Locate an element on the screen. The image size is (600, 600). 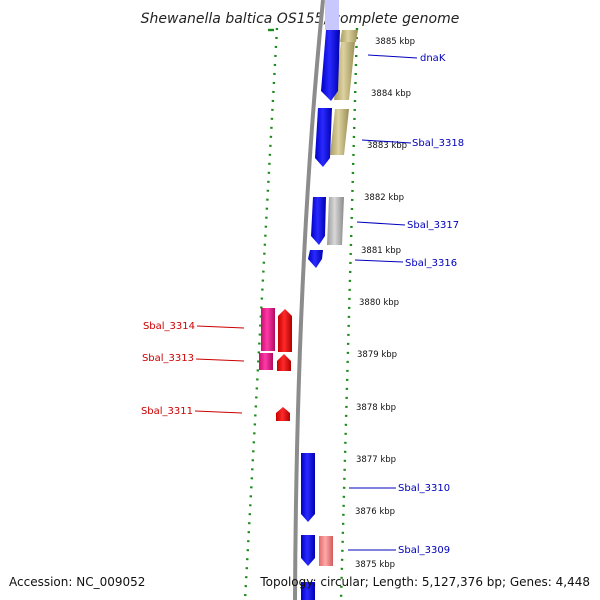
gene-arrow-sbal3309 is located at coordinates (308, 550).